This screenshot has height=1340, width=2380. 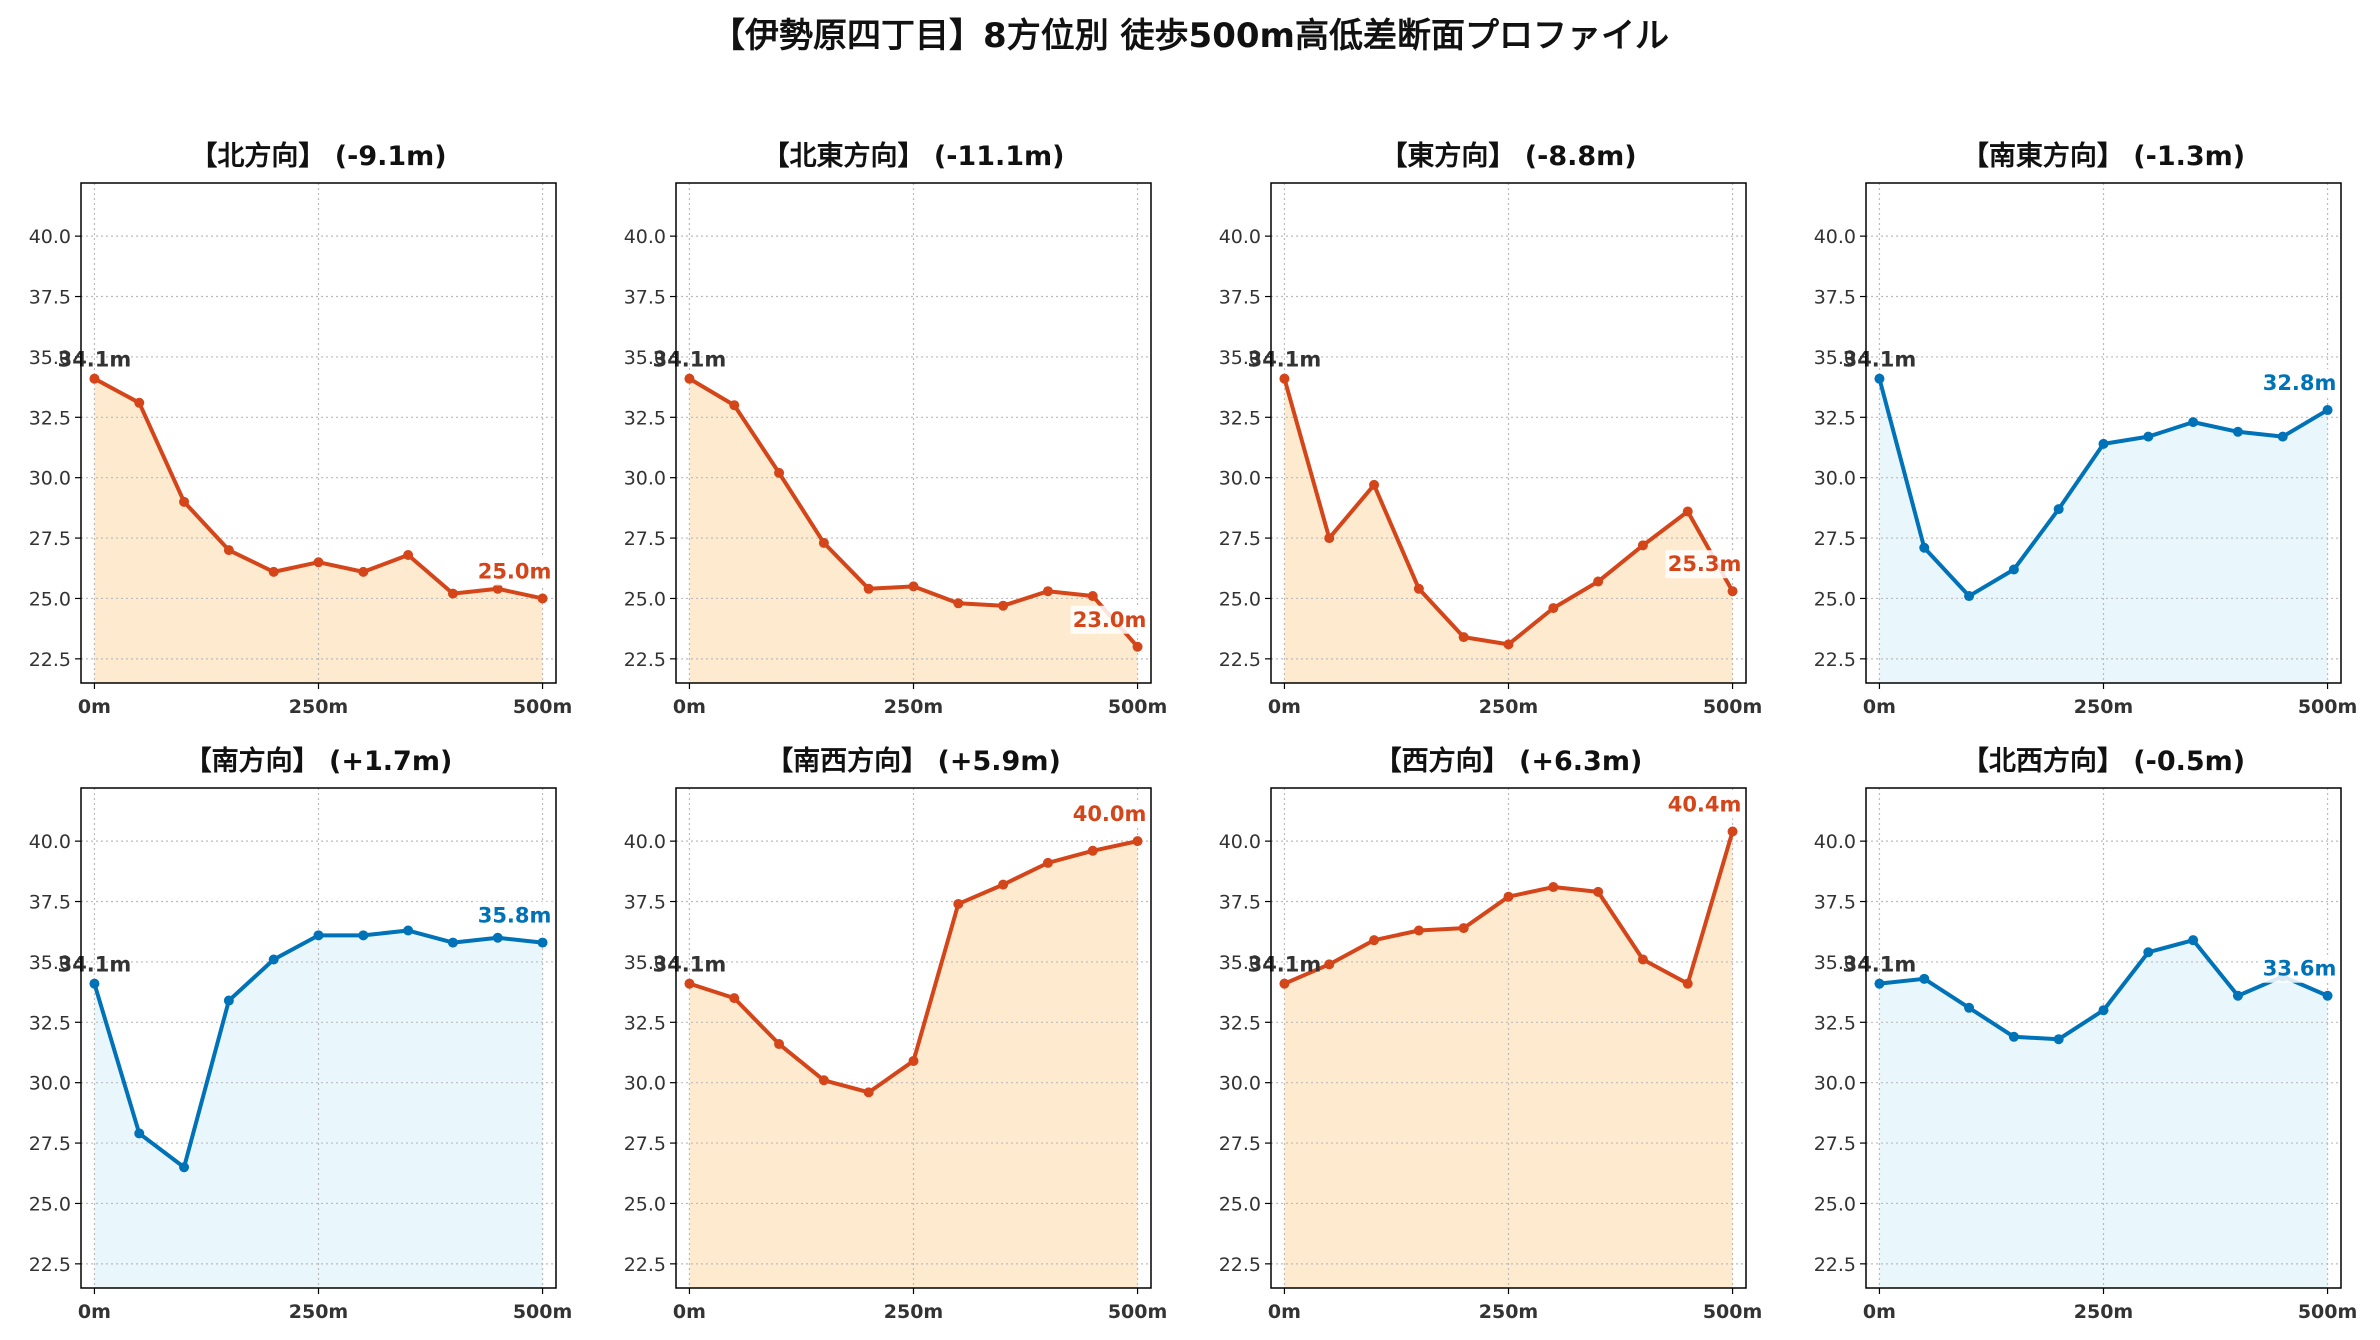 I want to click on end-value-label: 35.8m, so click(x=515, y=916).